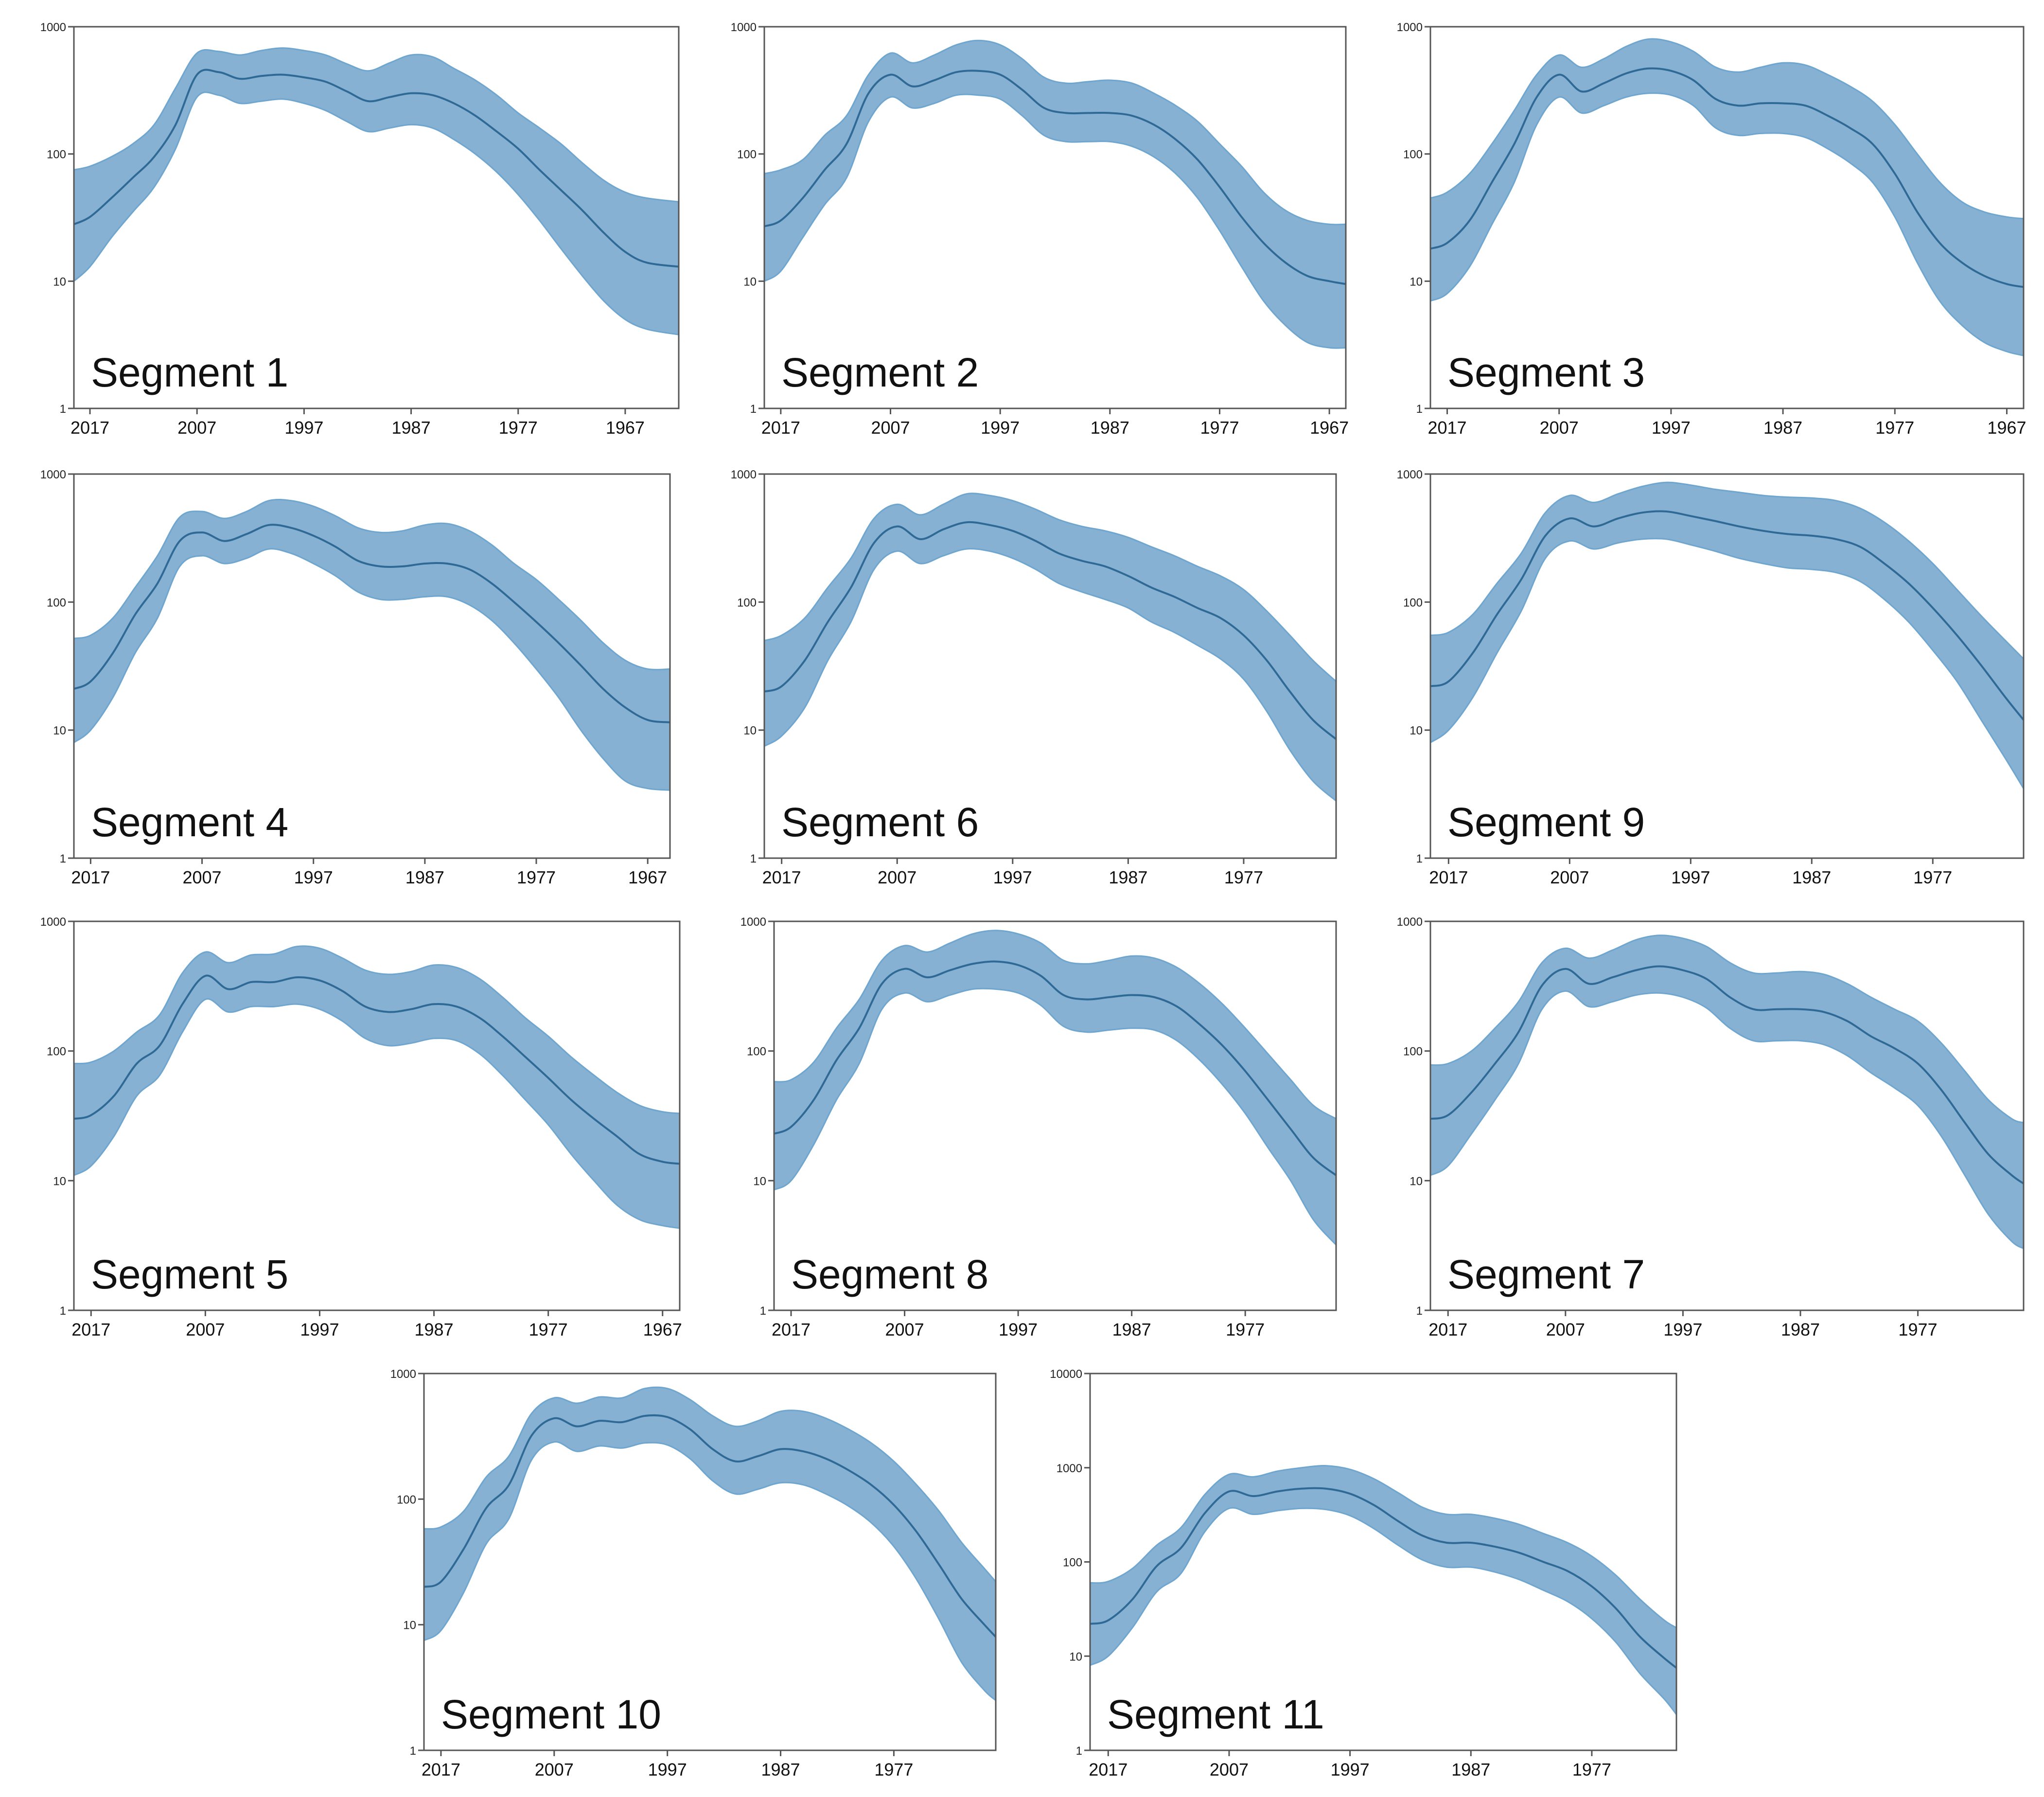 This screenshot has height=1797, width=2044. Describe the element at coordinates (1216, 1714) in the screenshot. I see `segment-label: Segment 11` at that location.